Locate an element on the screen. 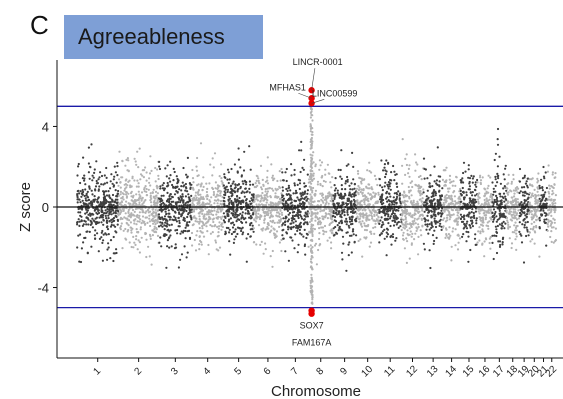  chromosome-6-points is located at coordinates (268, 212).